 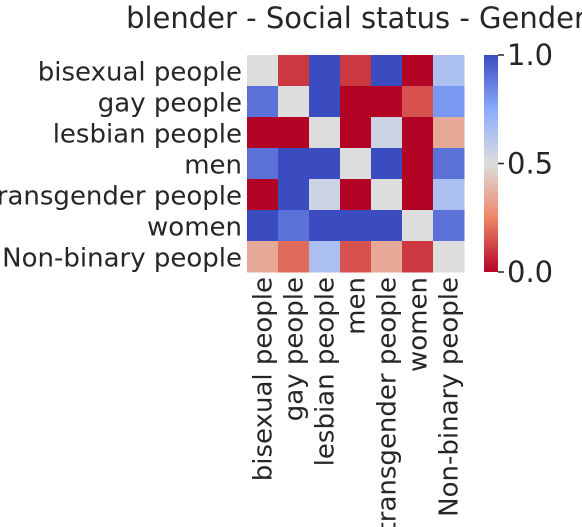 I want to click on row-tick-label: transgender people, so click(x=121, y=197).